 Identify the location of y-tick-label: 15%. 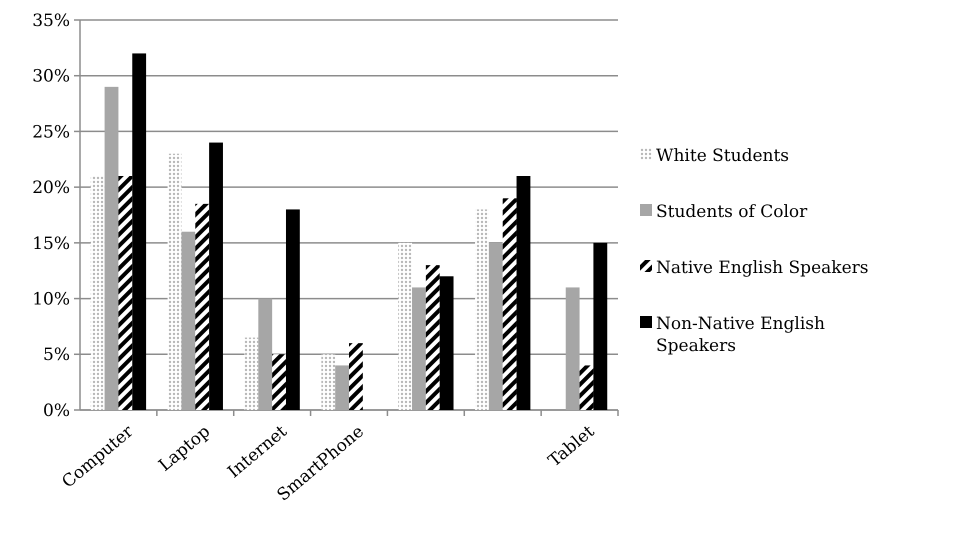
(51, 244).